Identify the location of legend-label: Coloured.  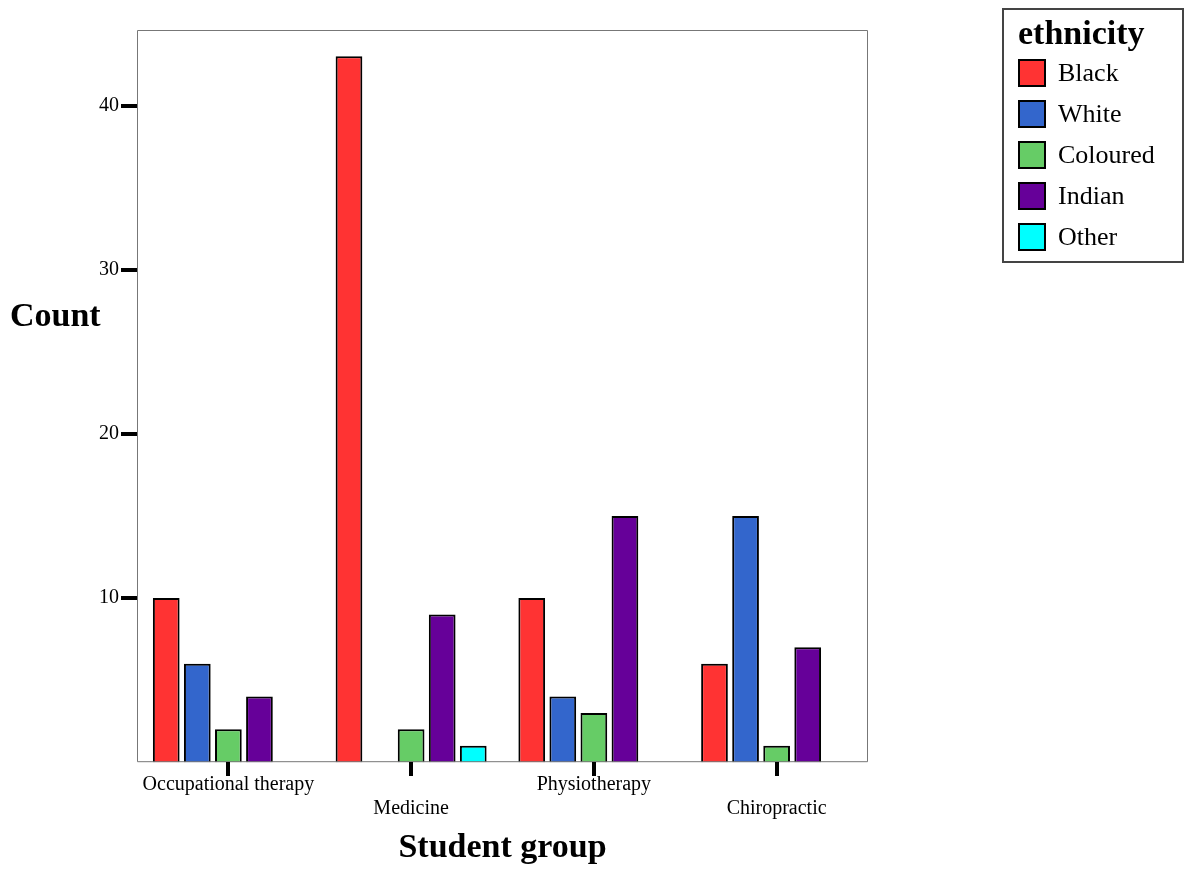
(1106, 154).